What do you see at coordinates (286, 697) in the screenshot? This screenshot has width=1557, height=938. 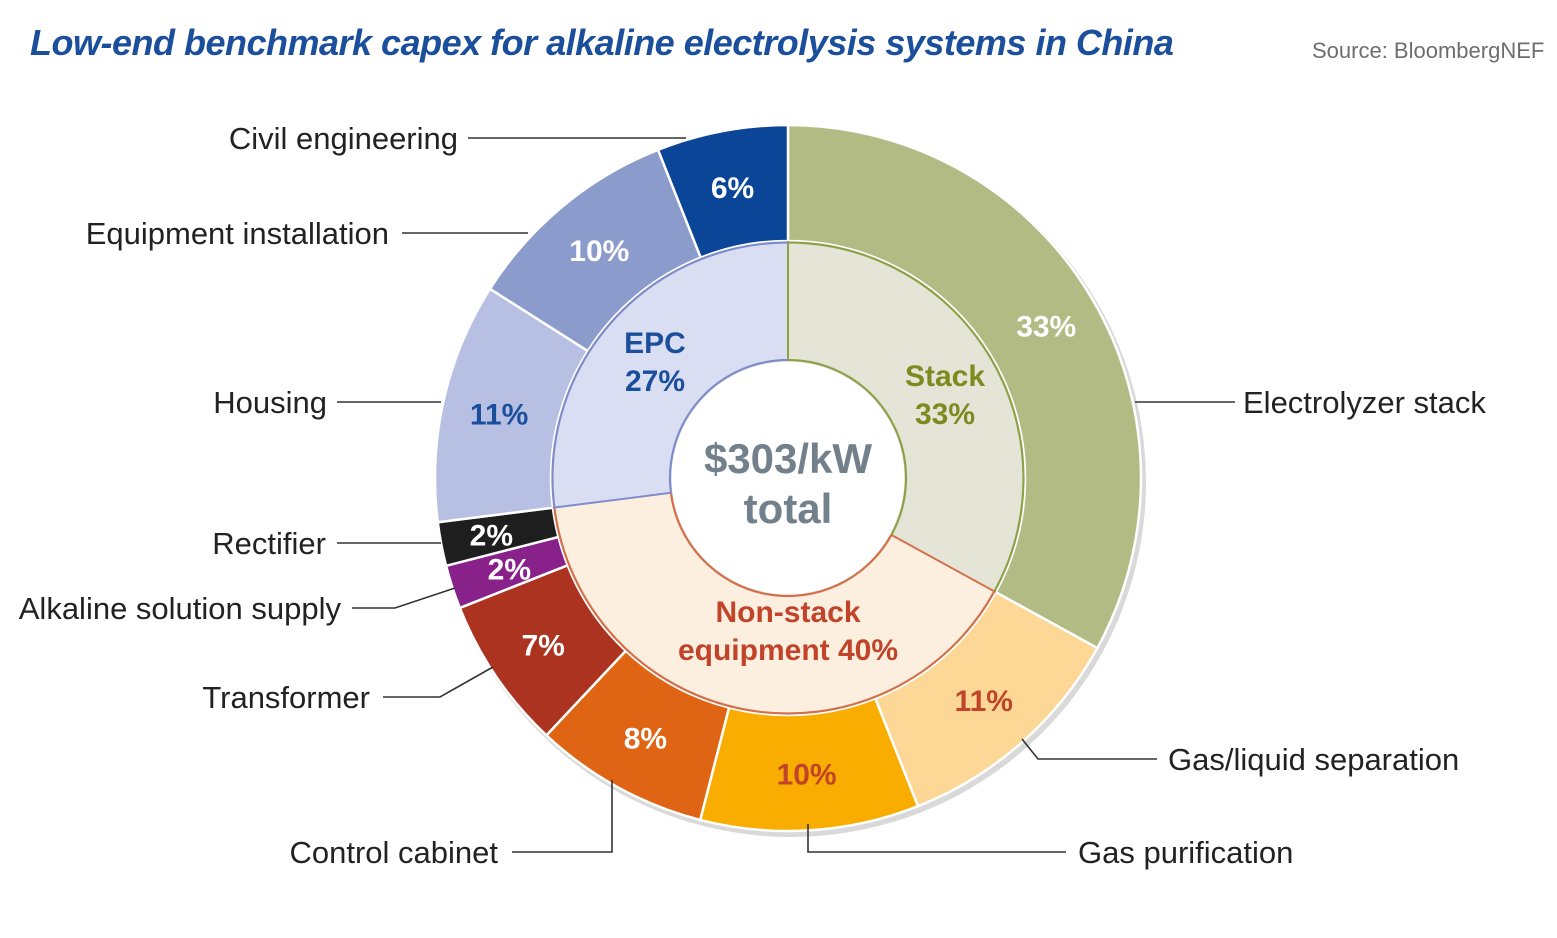 I see `category-label-transformer: Transformer` at bounding box center [286, 697].